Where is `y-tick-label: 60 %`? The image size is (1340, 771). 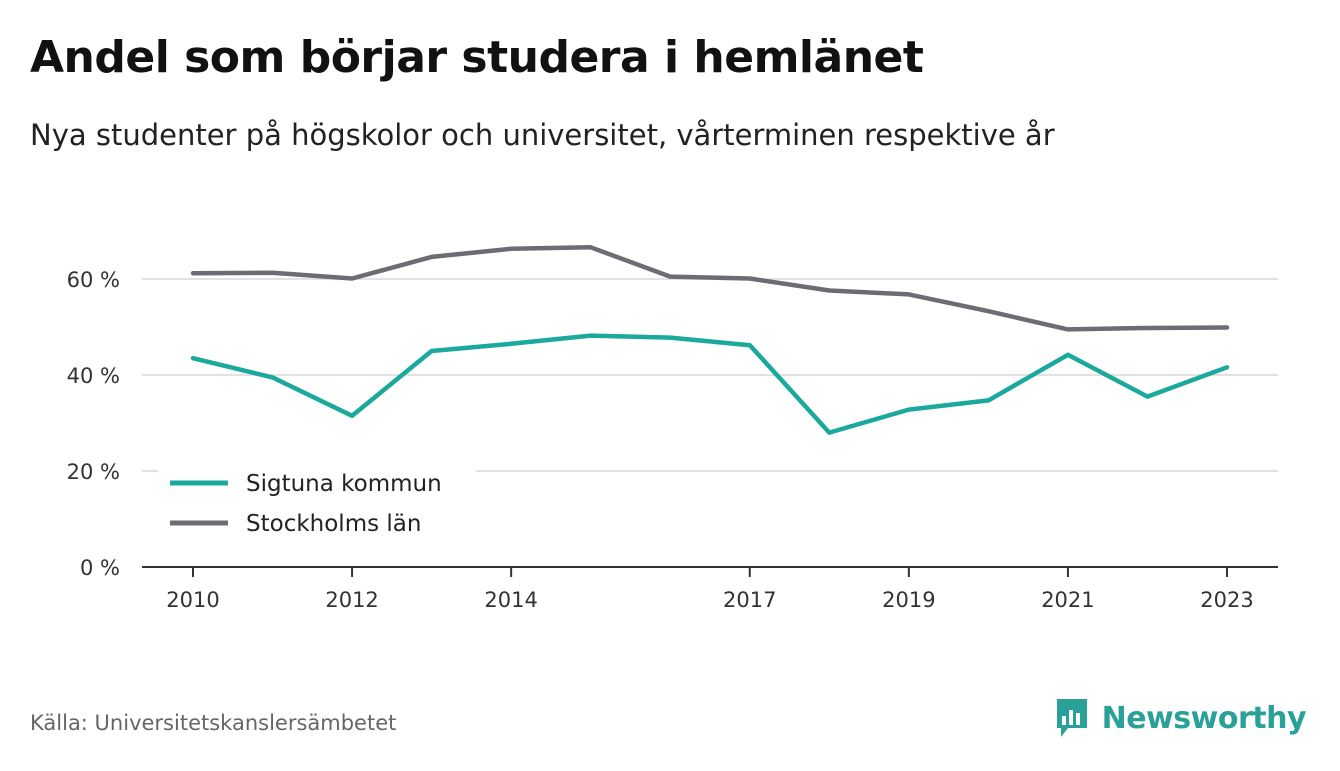 y-tick-label: 60 % is located at coordinates (93, 280).